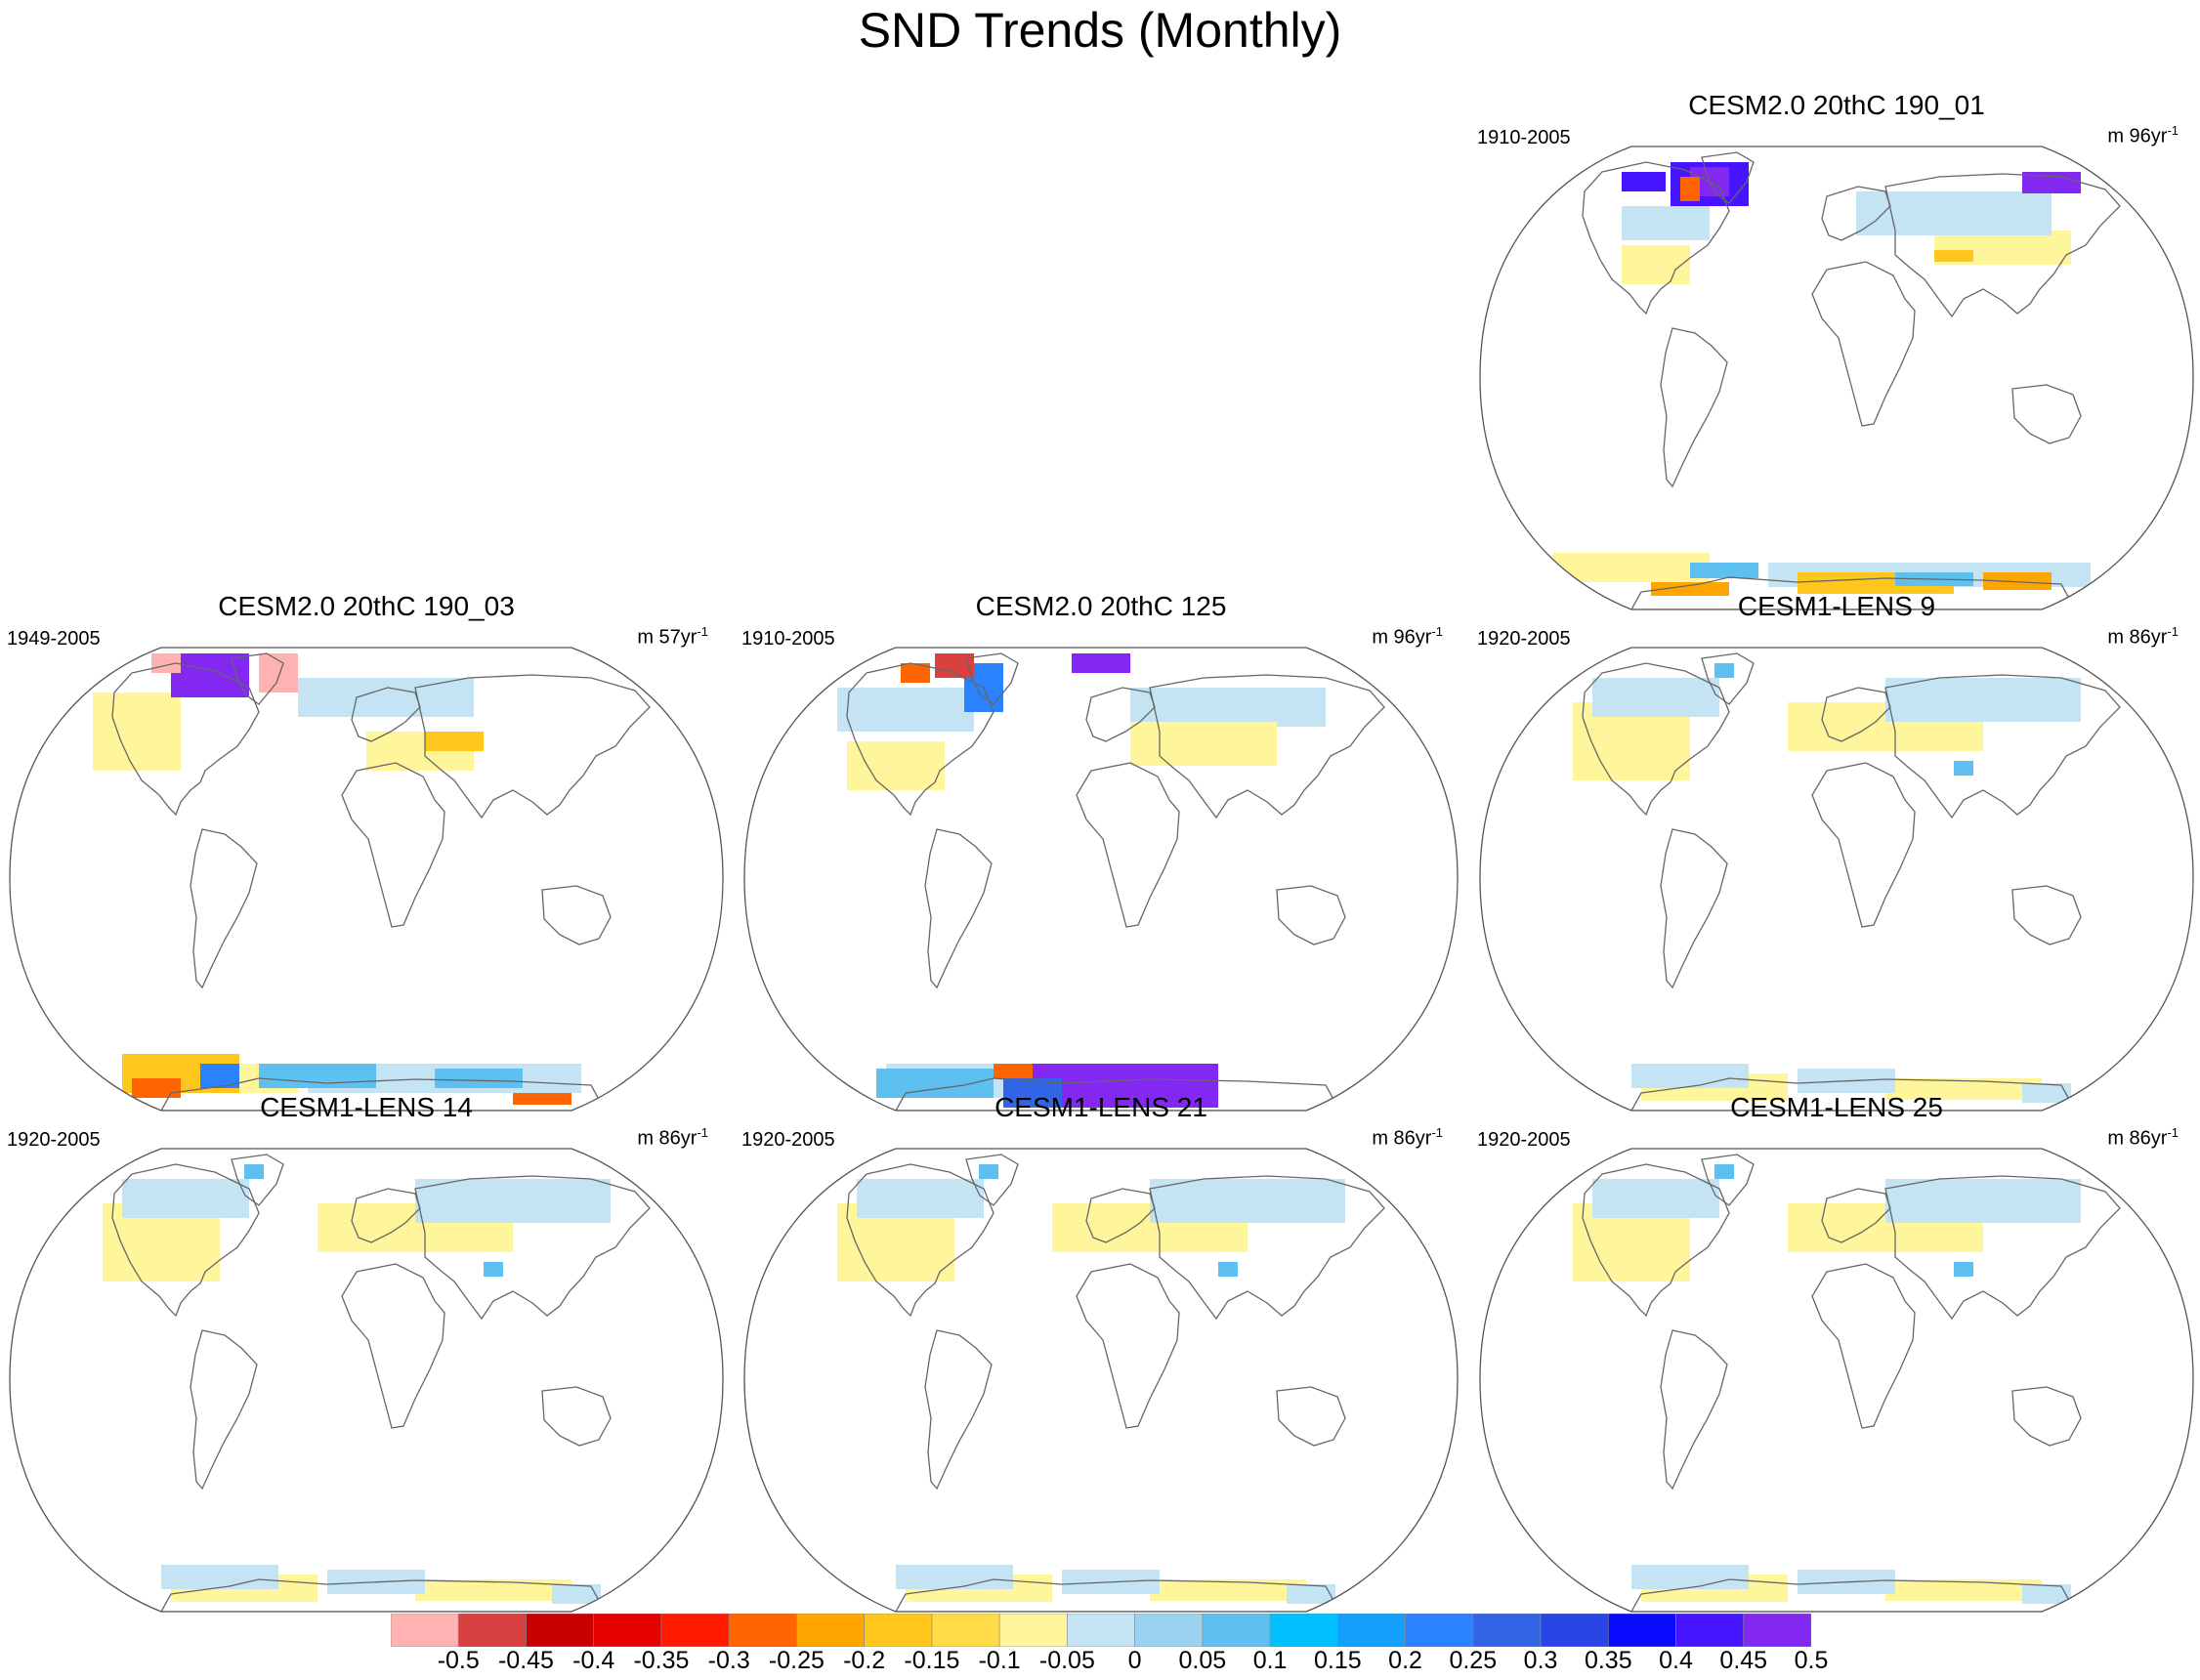  What do you see at coordinates (1100, 1107) in the screenshot?
I see `panel-title: CESM1-LENS 21` at bounding box center [1100, 1107].